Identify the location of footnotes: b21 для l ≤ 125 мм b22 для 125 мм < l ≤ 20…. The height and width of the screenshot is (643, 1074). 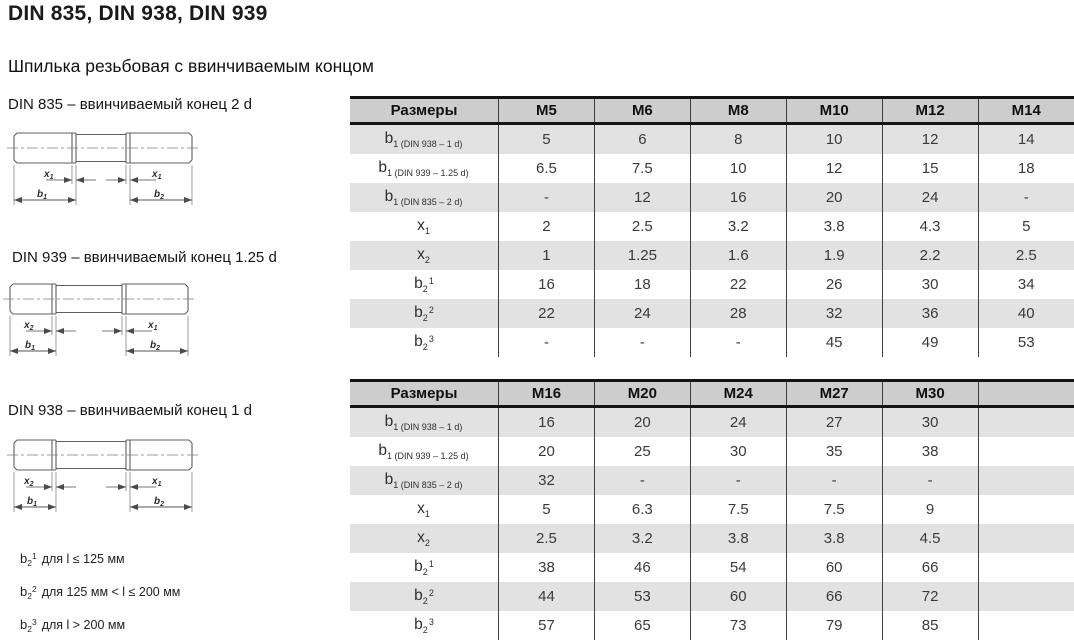
(100, 597).